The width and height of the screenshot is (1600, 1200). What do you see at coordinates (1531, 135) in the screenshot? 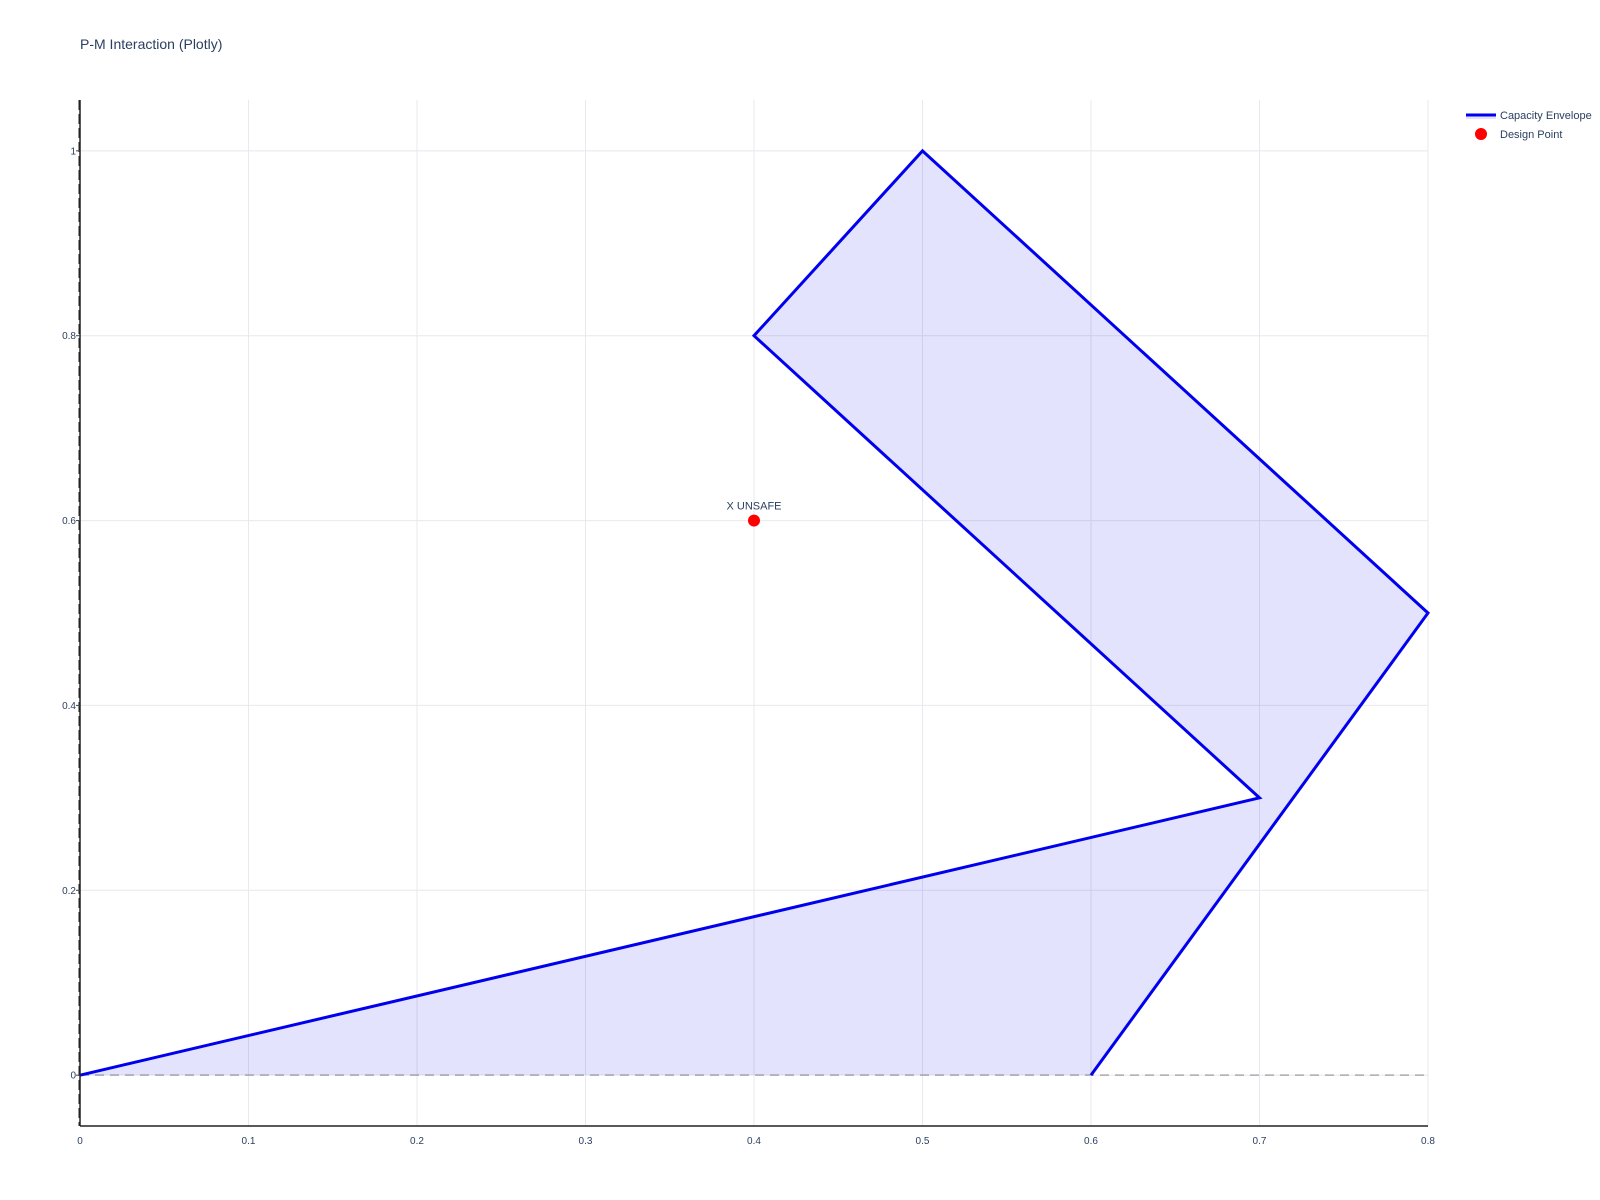
I see `legend-design-label: Design Point` at bounding box center [1531, 135].